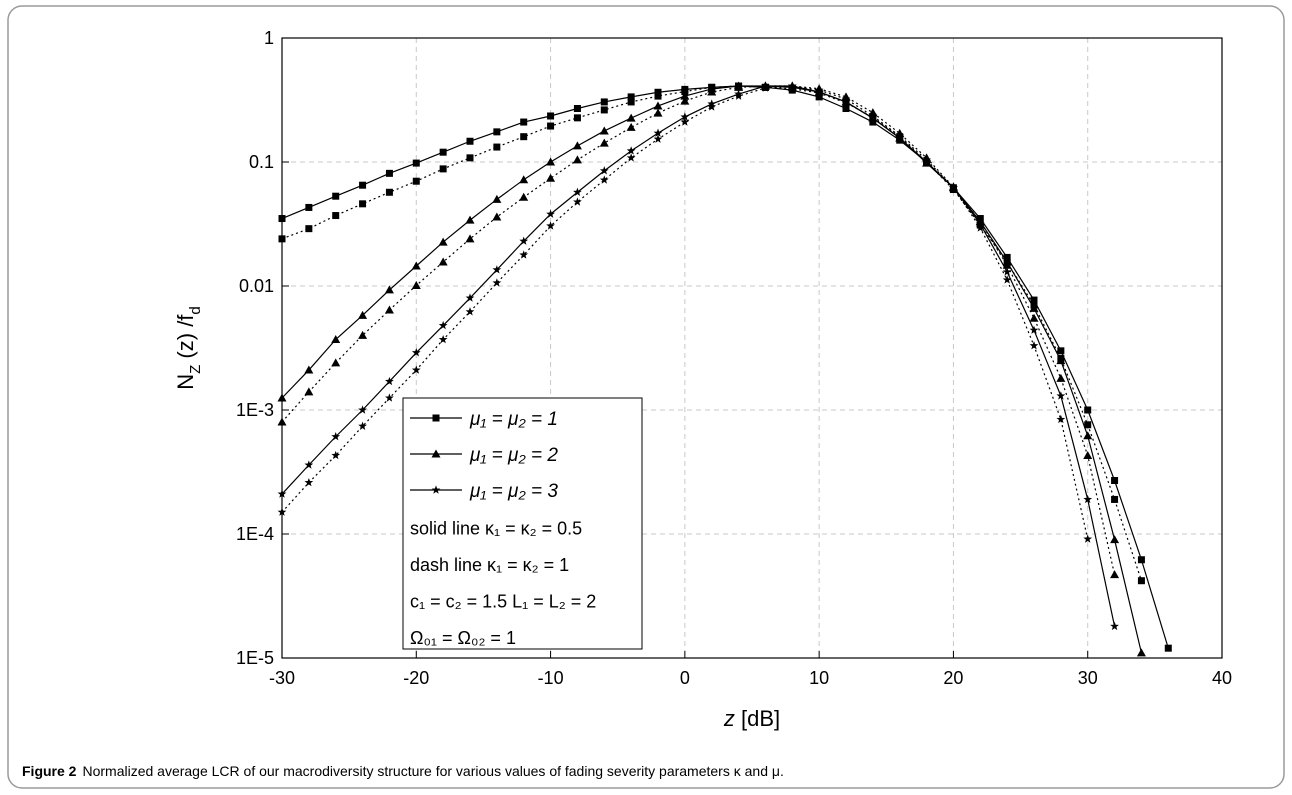 Image resolution: width=1292 pixels, height=795 pixels. What do you see at coordinates (282, 678) in the screenshot?
I see `x-tick-label: -30` at bounding box center [282, 678].